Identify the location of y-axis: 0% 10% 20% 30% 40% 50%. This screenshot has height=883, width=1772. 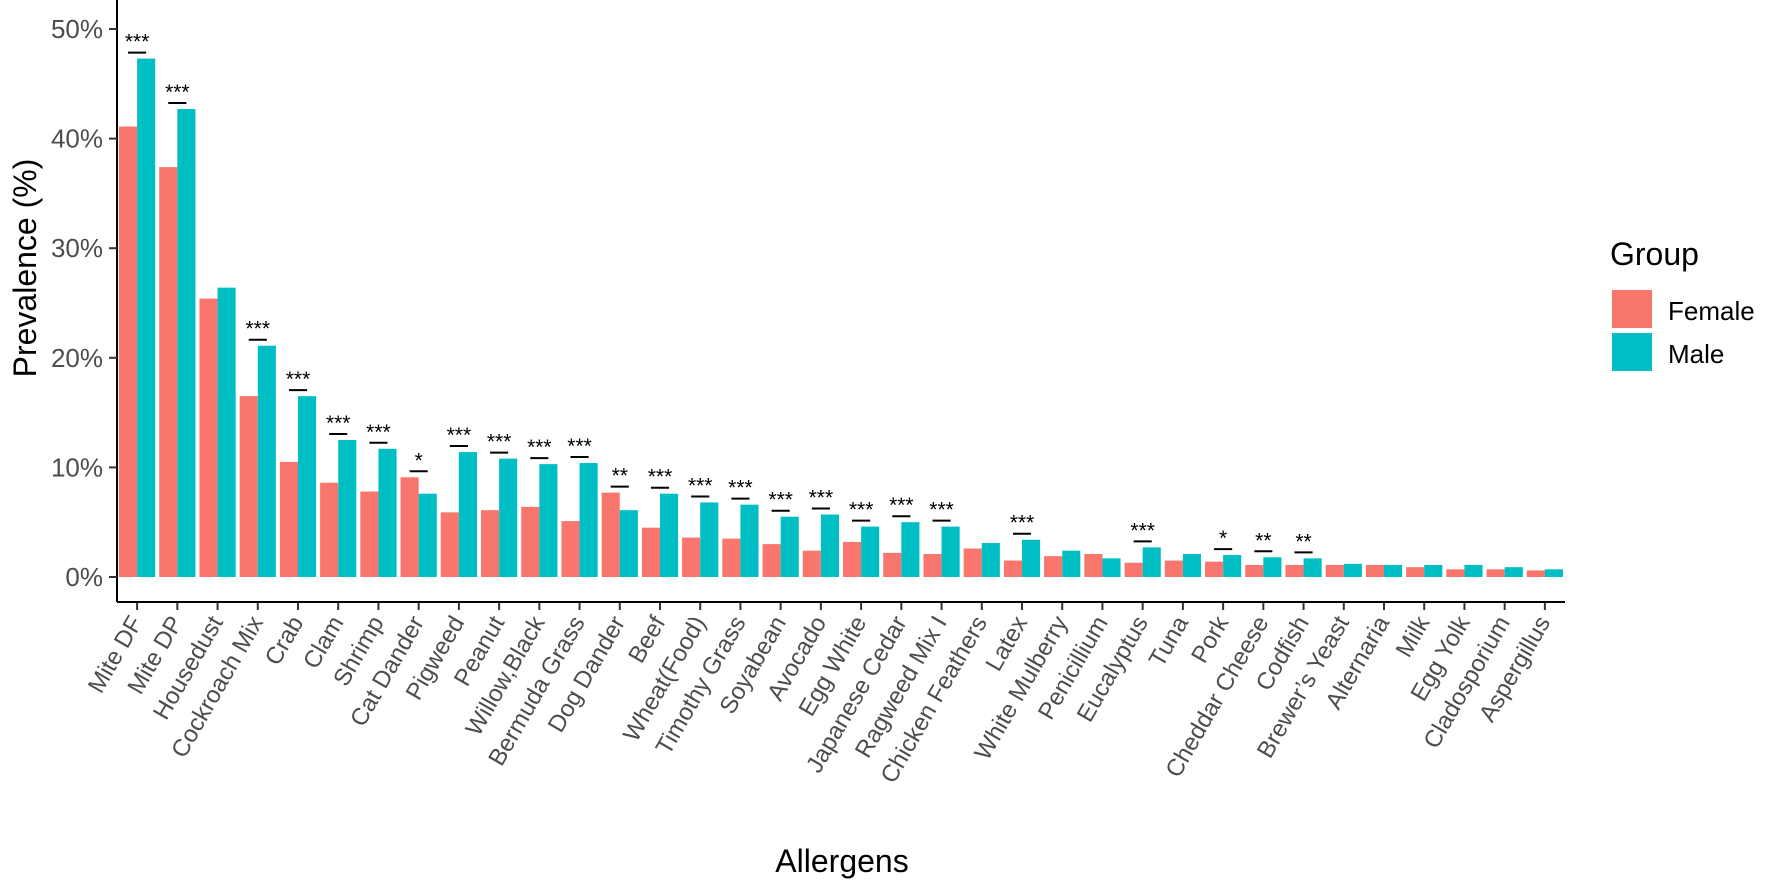
(84, 301).